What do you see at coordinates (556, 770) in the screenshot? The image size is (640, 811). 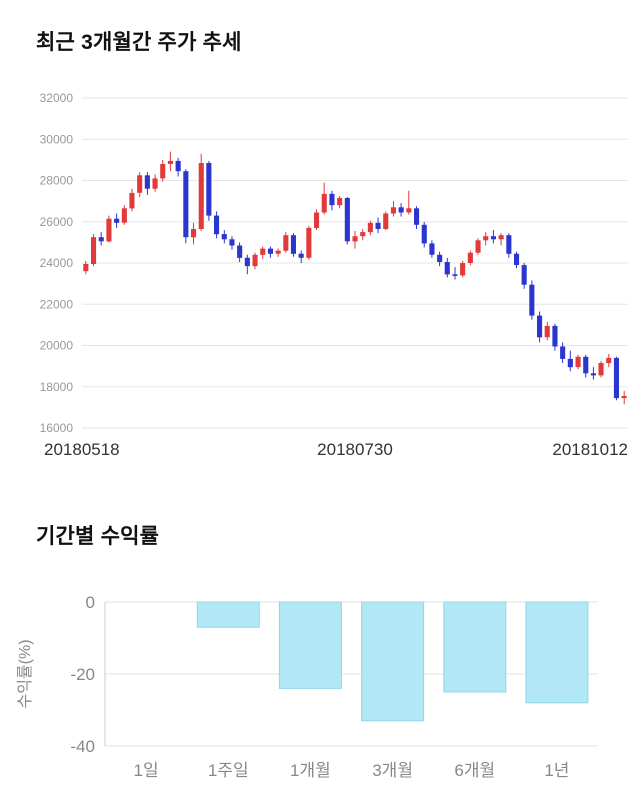 I see `svg-text: 1년` at bounding box center [556, 770].